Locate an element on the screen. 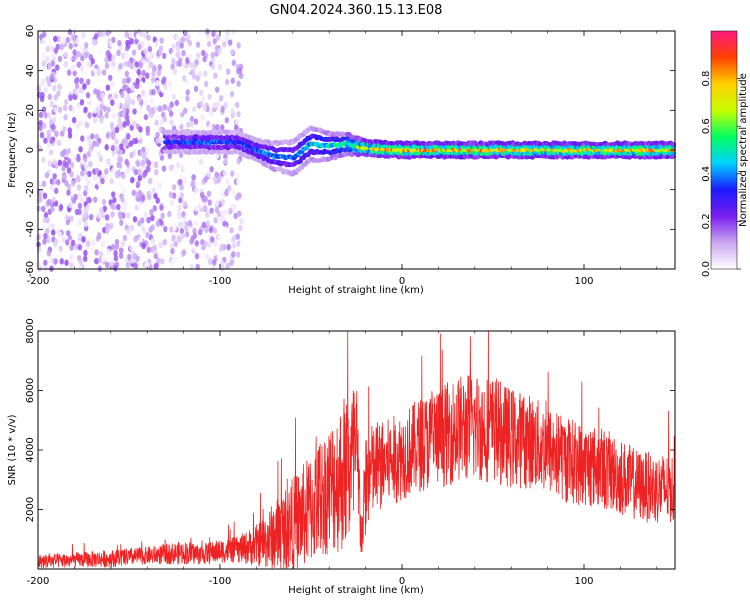  y-tick-label: -40 is located at coordinates (30, 229).